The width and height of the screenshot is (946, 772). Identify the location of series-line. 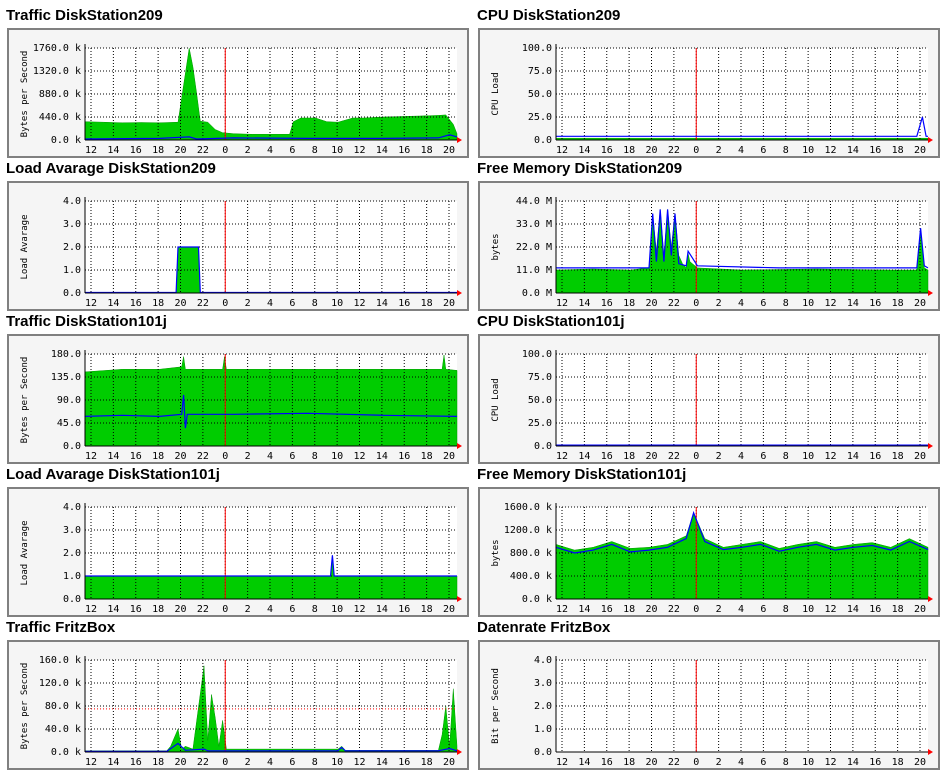
(271, 566).